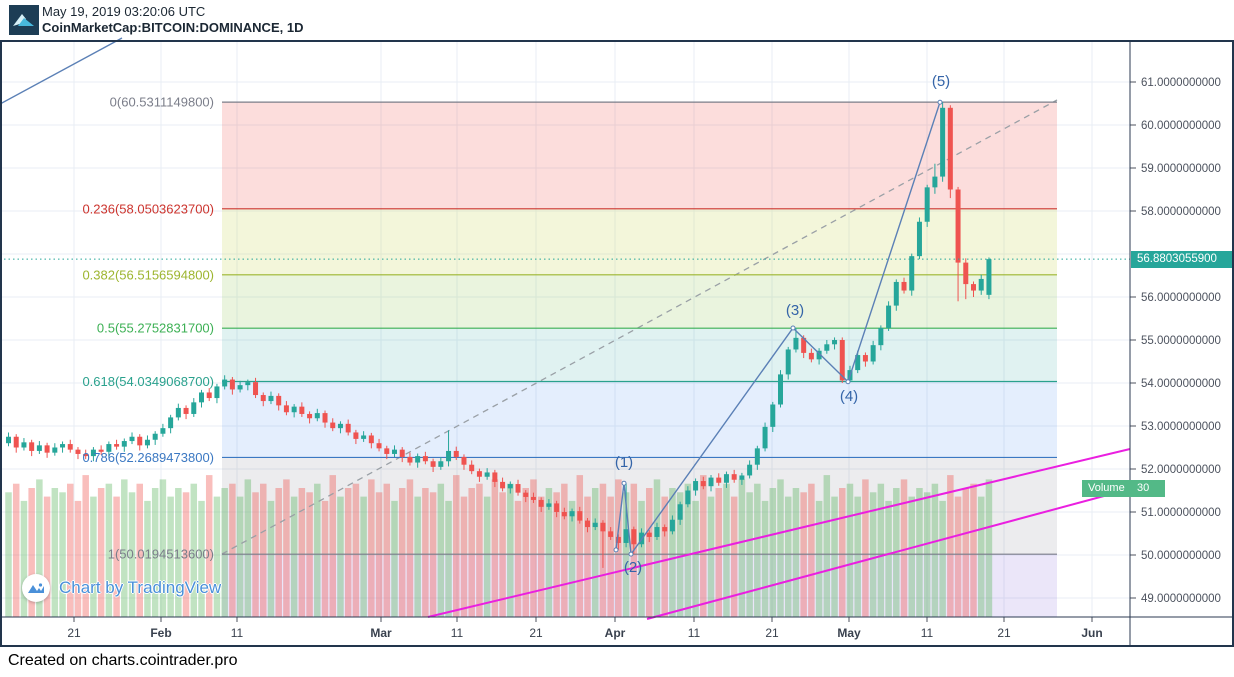 The width and height of the screenshot is (1234, 677). What do you see at coordinates (1181, 470) in the screenshot?
I see `svg-text: 52.0000000000` at bounding box center [1181, 470].